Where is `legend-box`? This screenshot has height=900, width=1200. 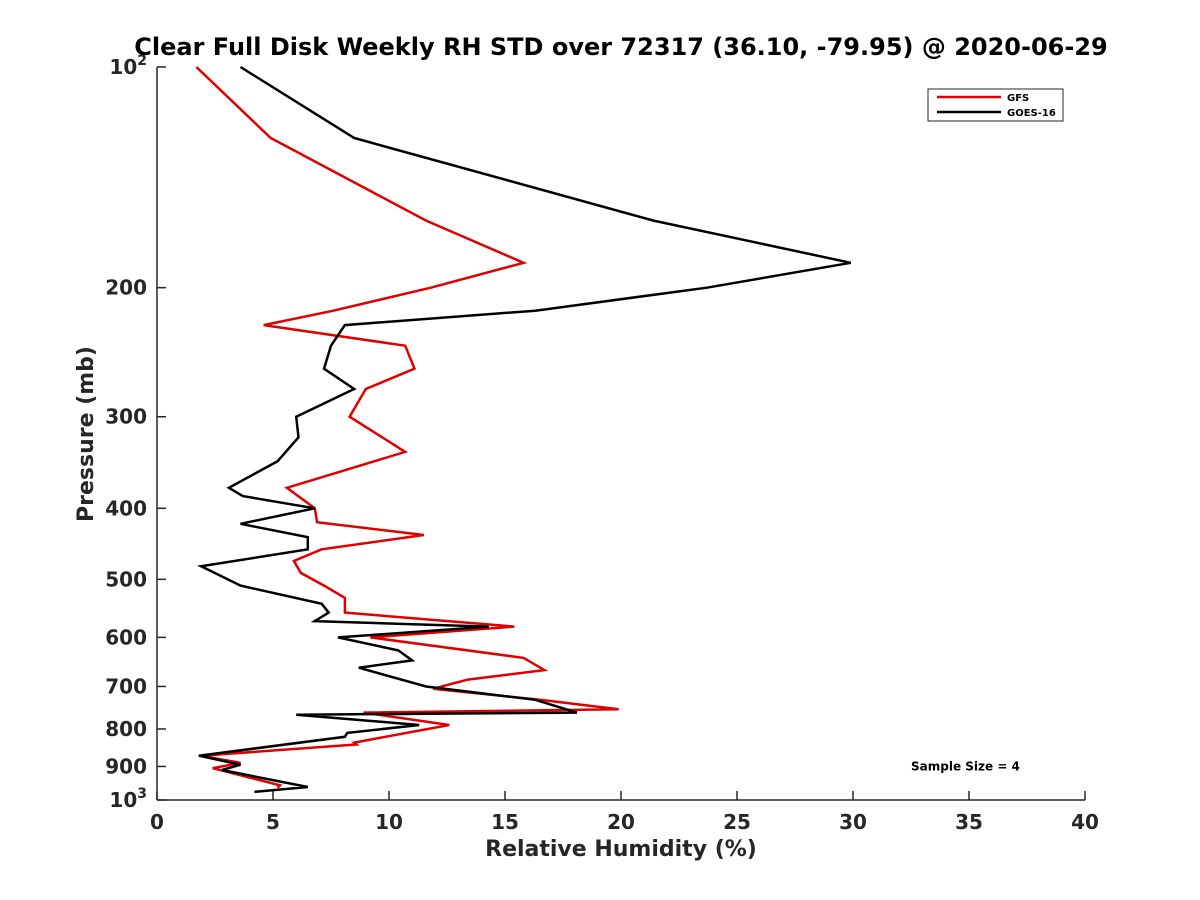
legend-box is located at coordinates (995, 105).